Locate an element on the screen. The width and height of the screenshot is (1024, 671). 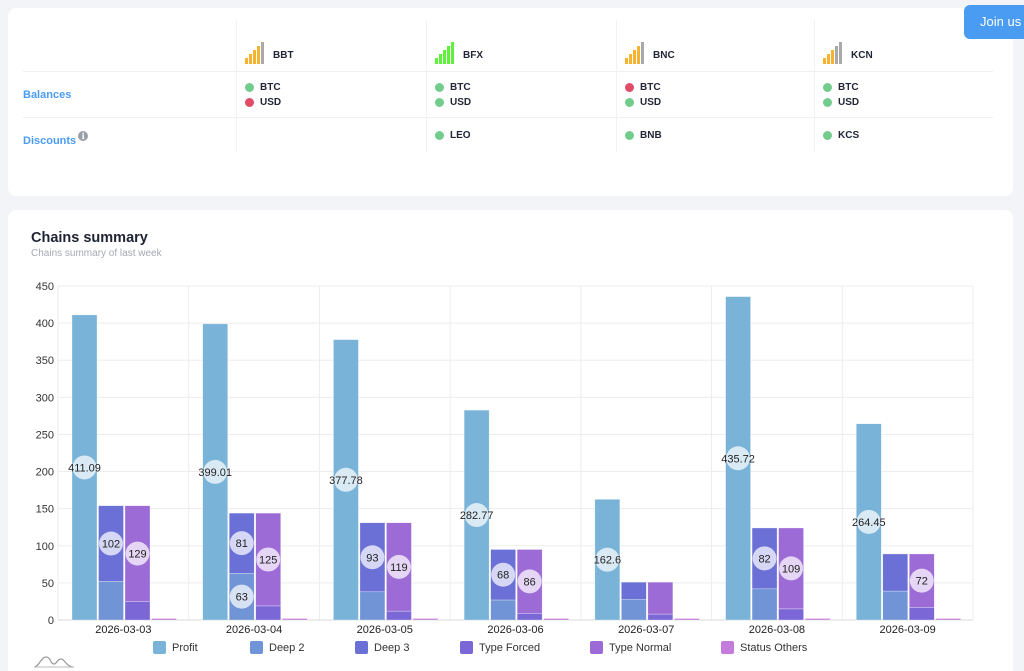
data-label: 68 is located at coordinates (503, 576).